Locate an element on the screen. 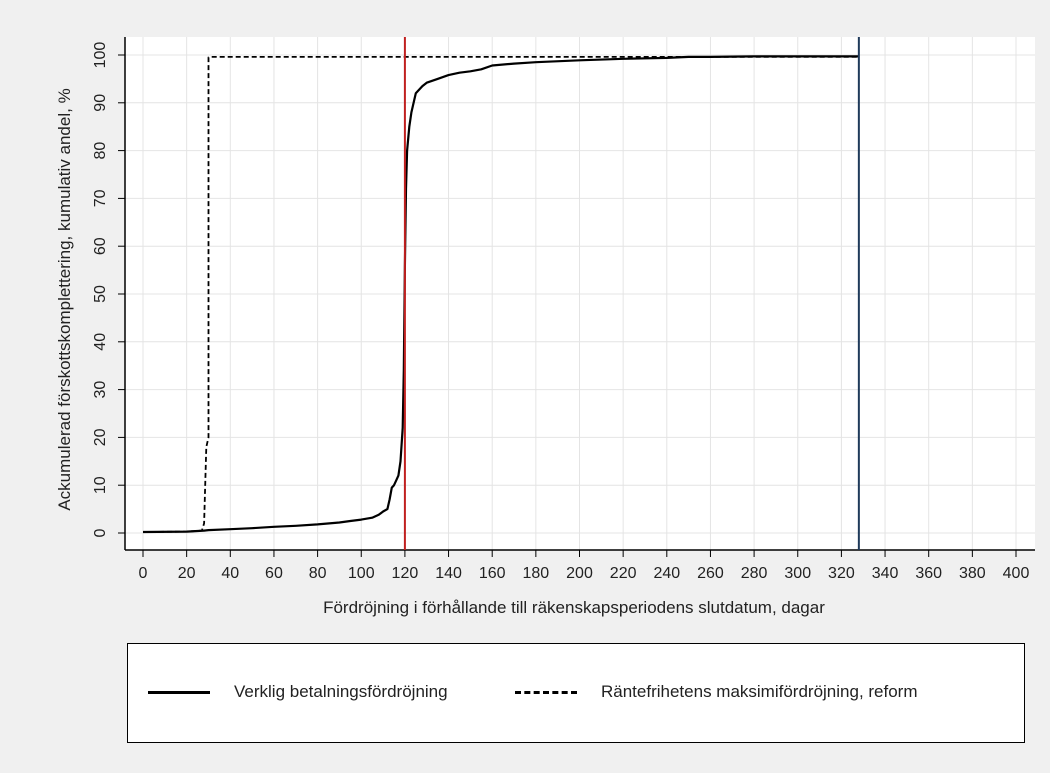 This screenshot has height=773, width=1050. y-tick-label: 50 is located at coordinates (100, 294).